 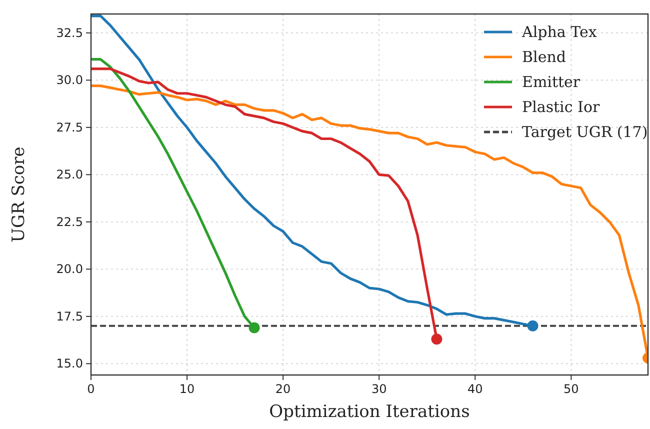 I want to click on y-axis-title: UGR Score, so click(x=19, y=194).